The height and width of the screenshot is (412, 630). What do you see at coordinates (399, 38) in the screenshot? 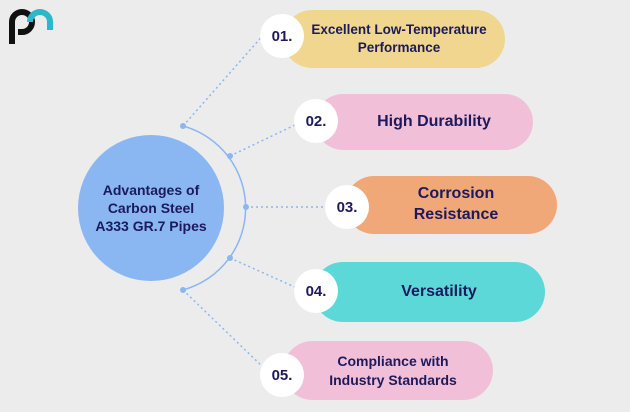
I see `item-label: Excellent Low-Temperature Performance` at bounding box center [399, 38].